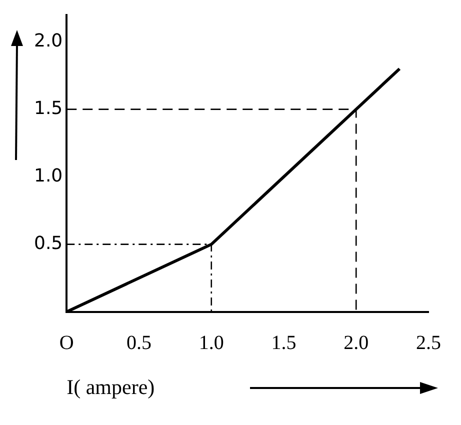 This screenshot has height=425, width=461. Describe the element at coordinates (356, 343) in the screenshot. I see `x-tick-label: 2.0` at that location.